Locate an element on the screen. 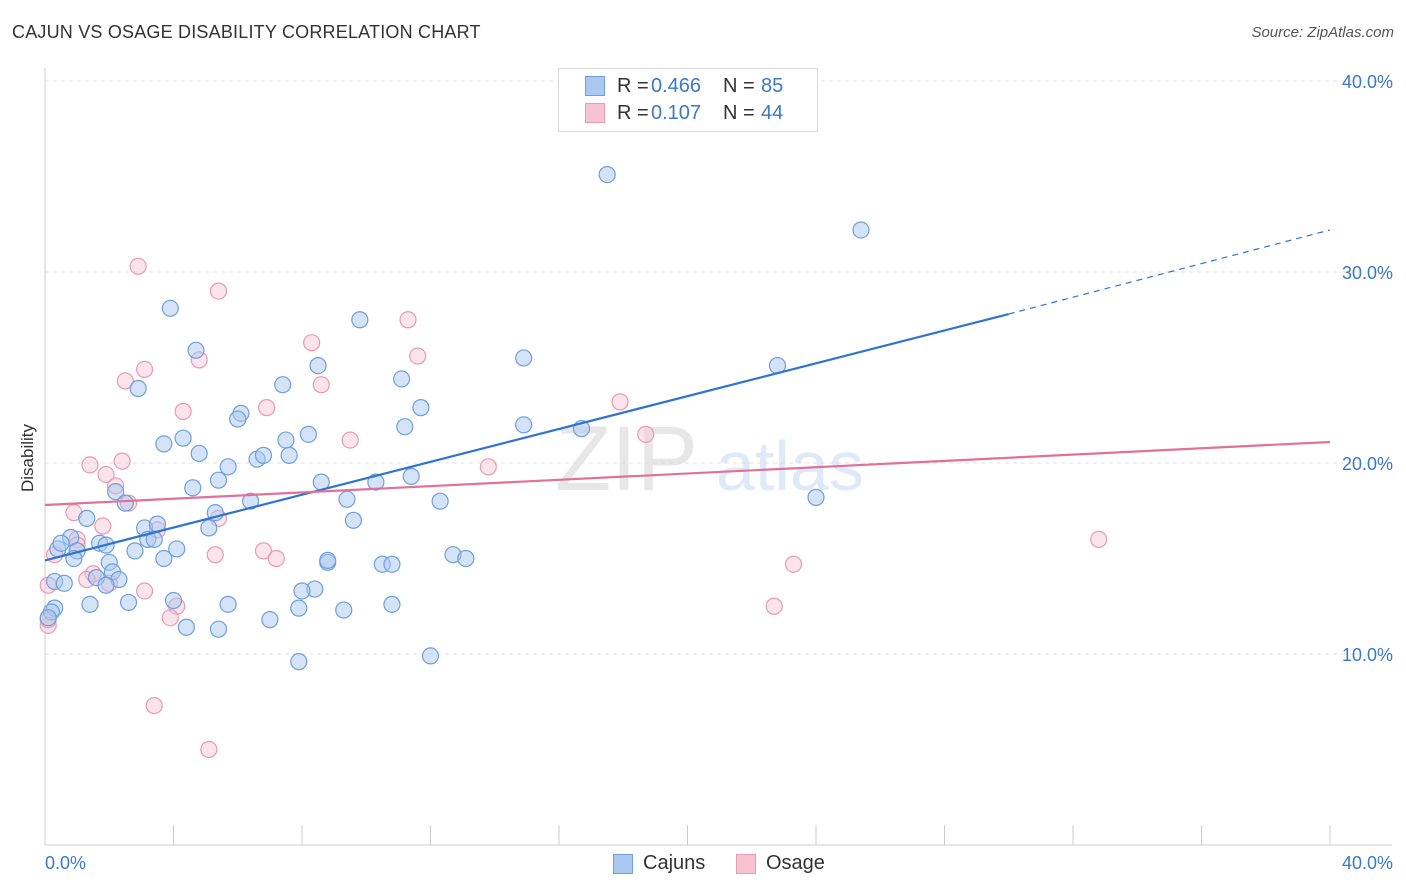 The height and width of the screenshot is (892, 1406). source-label: Source: ZipAtlas.com is located at coordinates (1322, 32).